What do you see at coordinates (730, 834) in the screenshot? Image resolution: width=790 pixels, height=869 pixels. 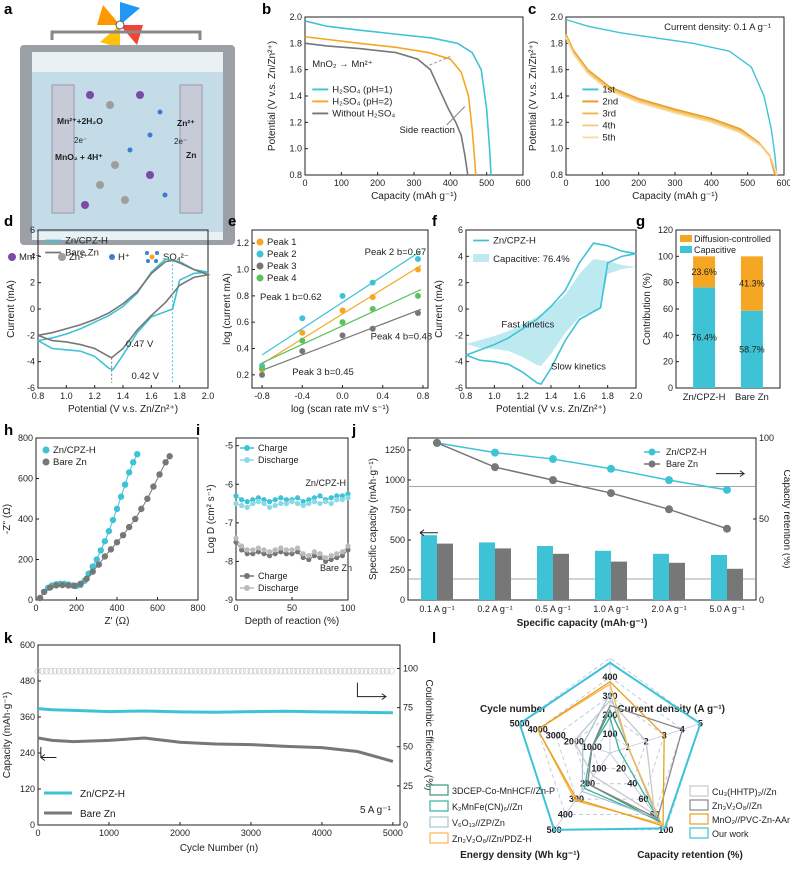 I see `l-legend-right-3: Our work` at bounding box center [730, 834].